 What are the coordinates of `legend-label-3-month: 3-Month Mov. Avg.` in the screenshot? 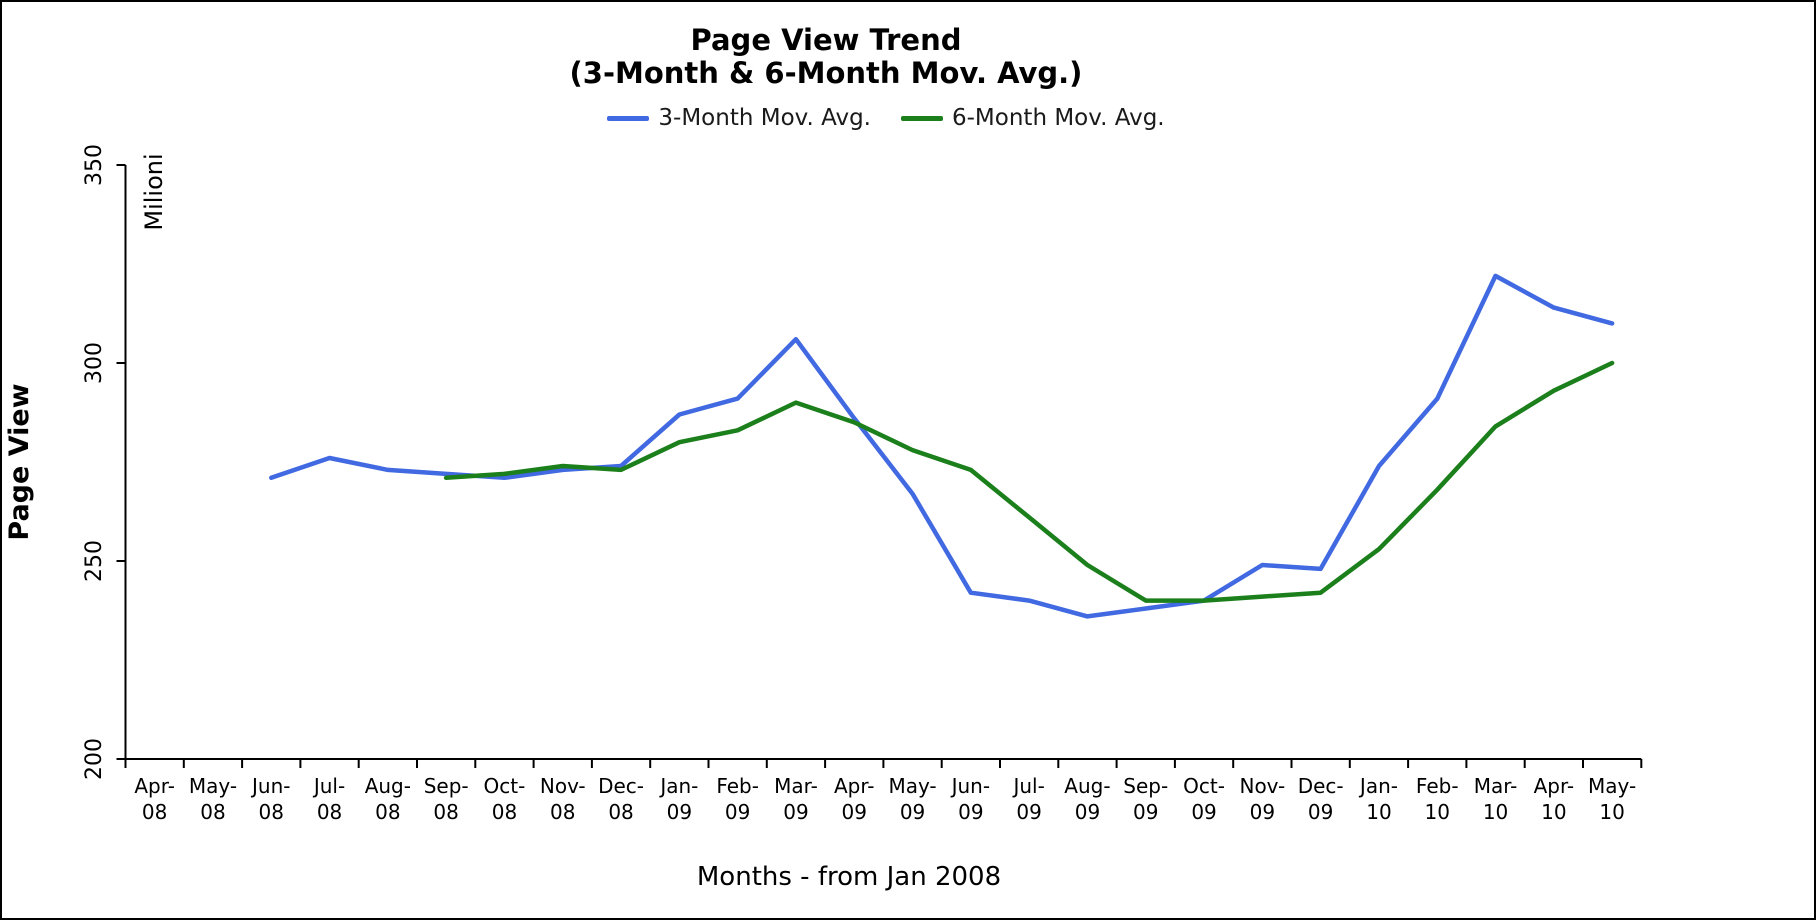 It's located at (764, 118).